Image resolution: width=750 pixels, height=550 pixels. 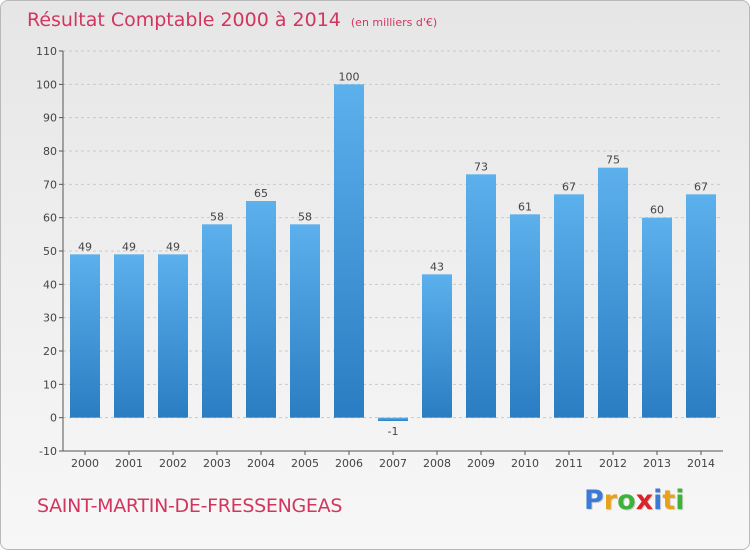 I want to click on x-tick-label: 2009, so click(x=481, y=463).